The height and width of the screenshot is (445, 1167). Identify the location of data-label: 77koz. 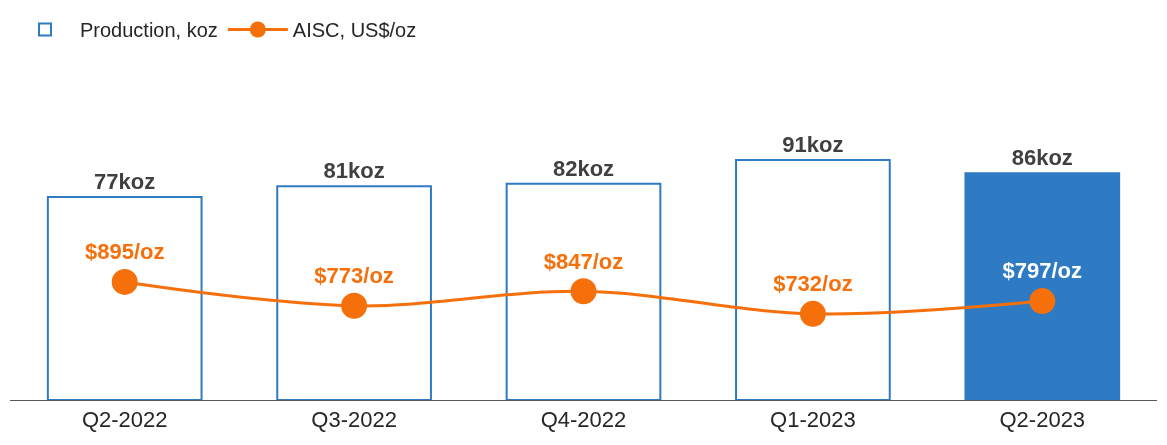
(125, 181).